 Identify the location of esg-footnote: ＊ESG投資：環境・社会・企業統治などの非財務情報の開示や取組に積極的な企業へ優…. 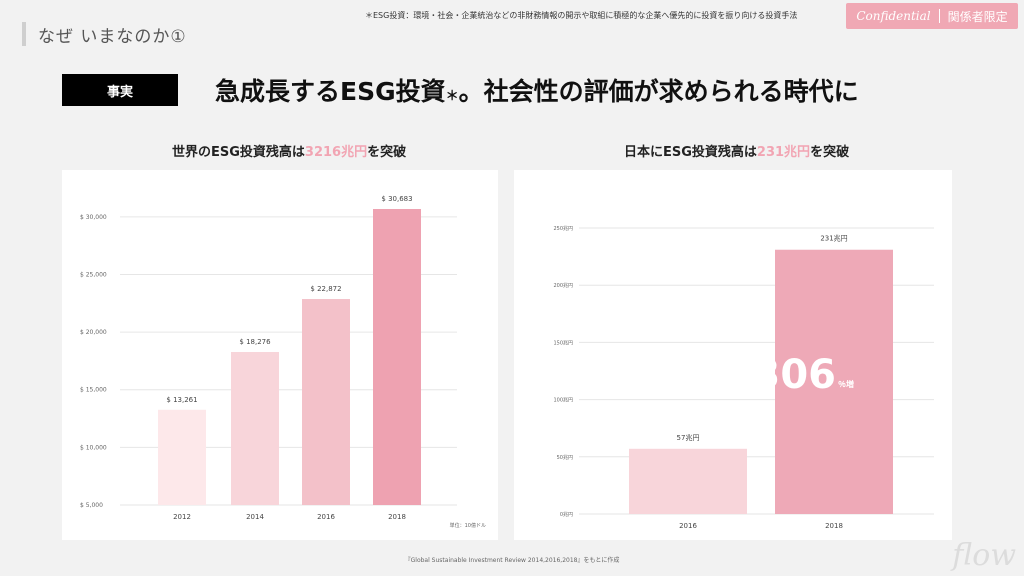
(581, 15).